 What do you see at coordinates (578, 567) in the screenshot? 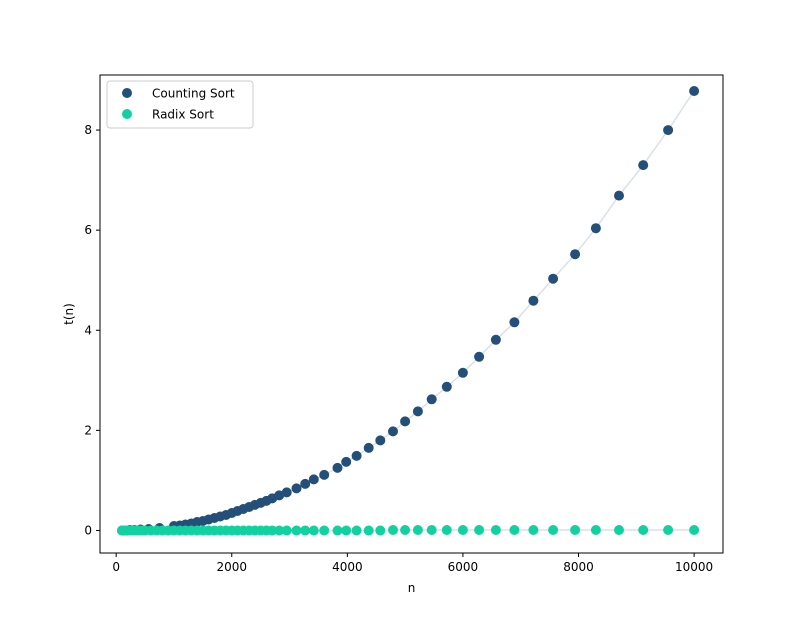
I see `x-tick-label: 8000` at bounding box center [578, 567].